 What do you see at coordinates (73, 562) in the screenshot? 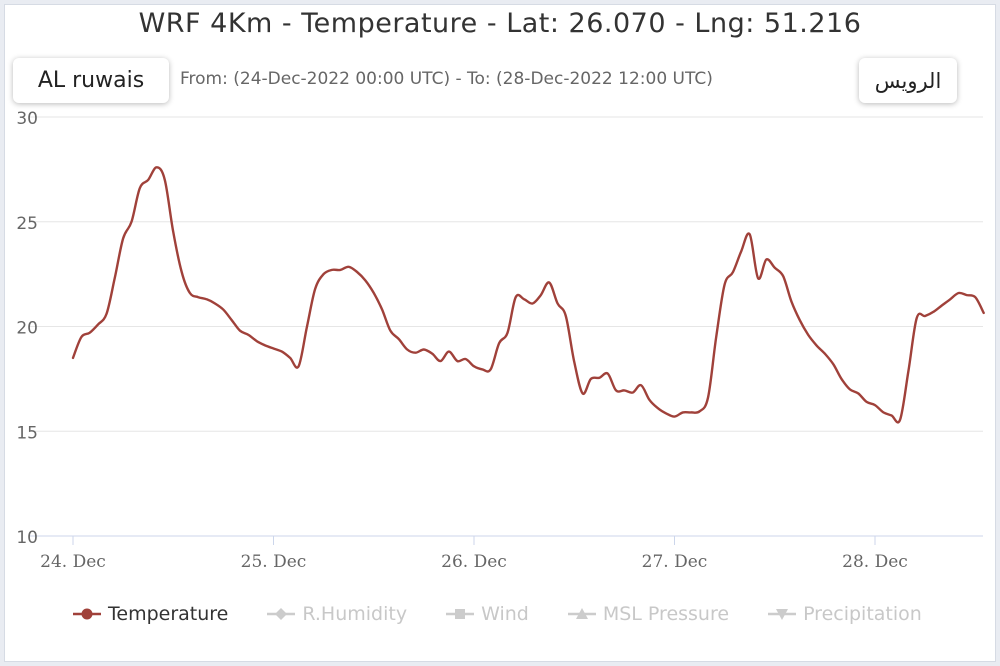
I see `x-tick-label: 24. Dec` at bounding box center [73, 562].